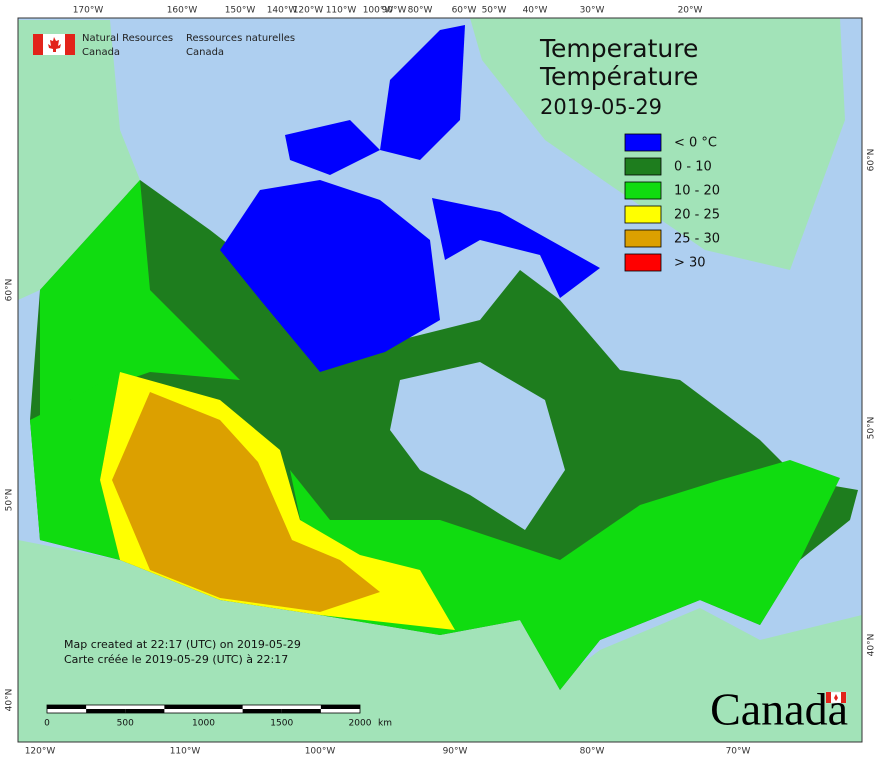 Image resolution: width=880 pixels, height=764 pixels. Describe the element at coordinates (618, 76) in the screenshot. I see `title: Température` at that location.